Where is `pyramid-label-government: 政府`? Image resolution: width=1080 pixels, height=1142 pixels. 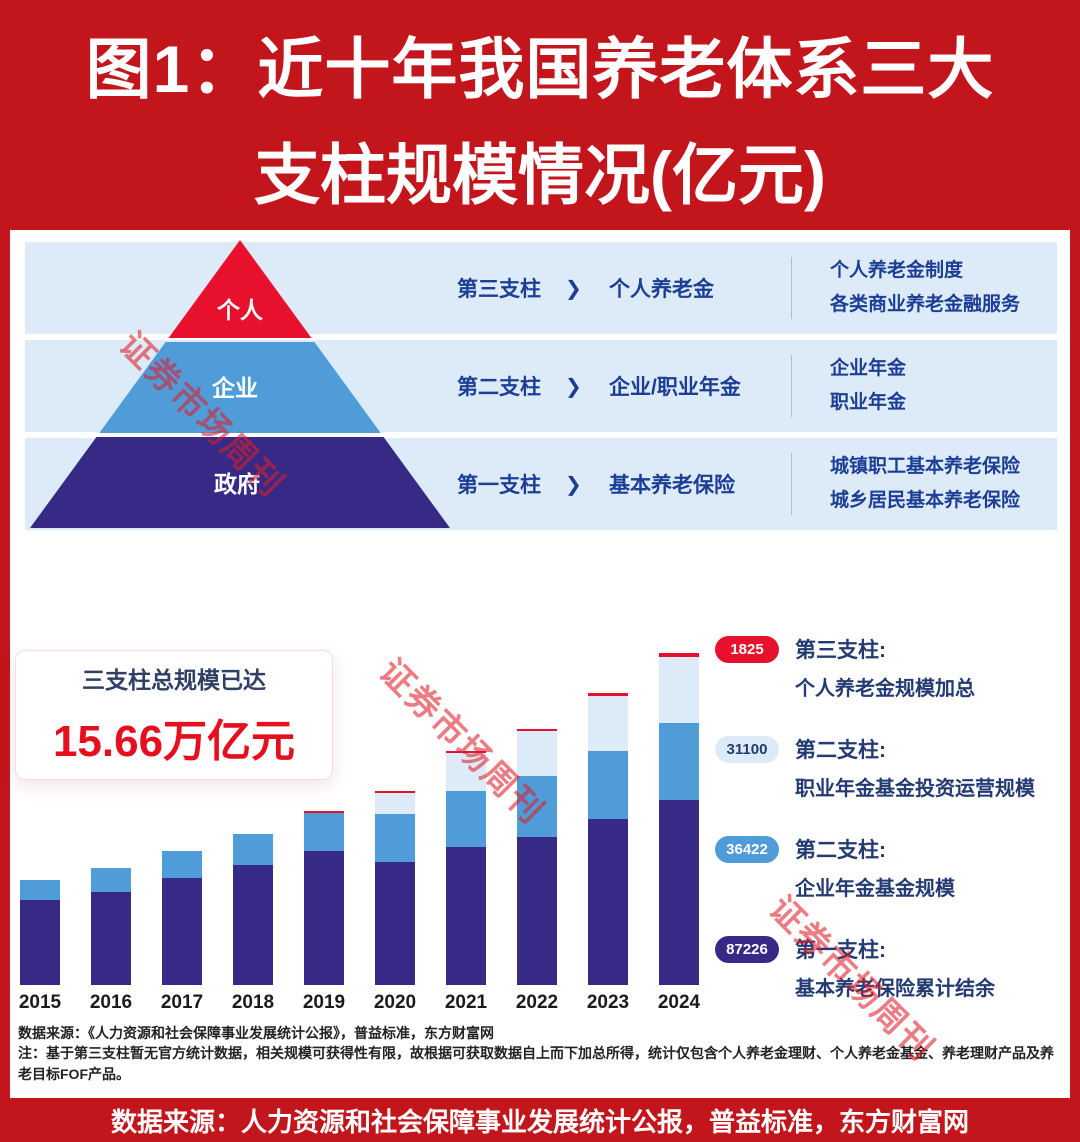
pyramid-label-government: 政府 is located at coordinates (237, 484).